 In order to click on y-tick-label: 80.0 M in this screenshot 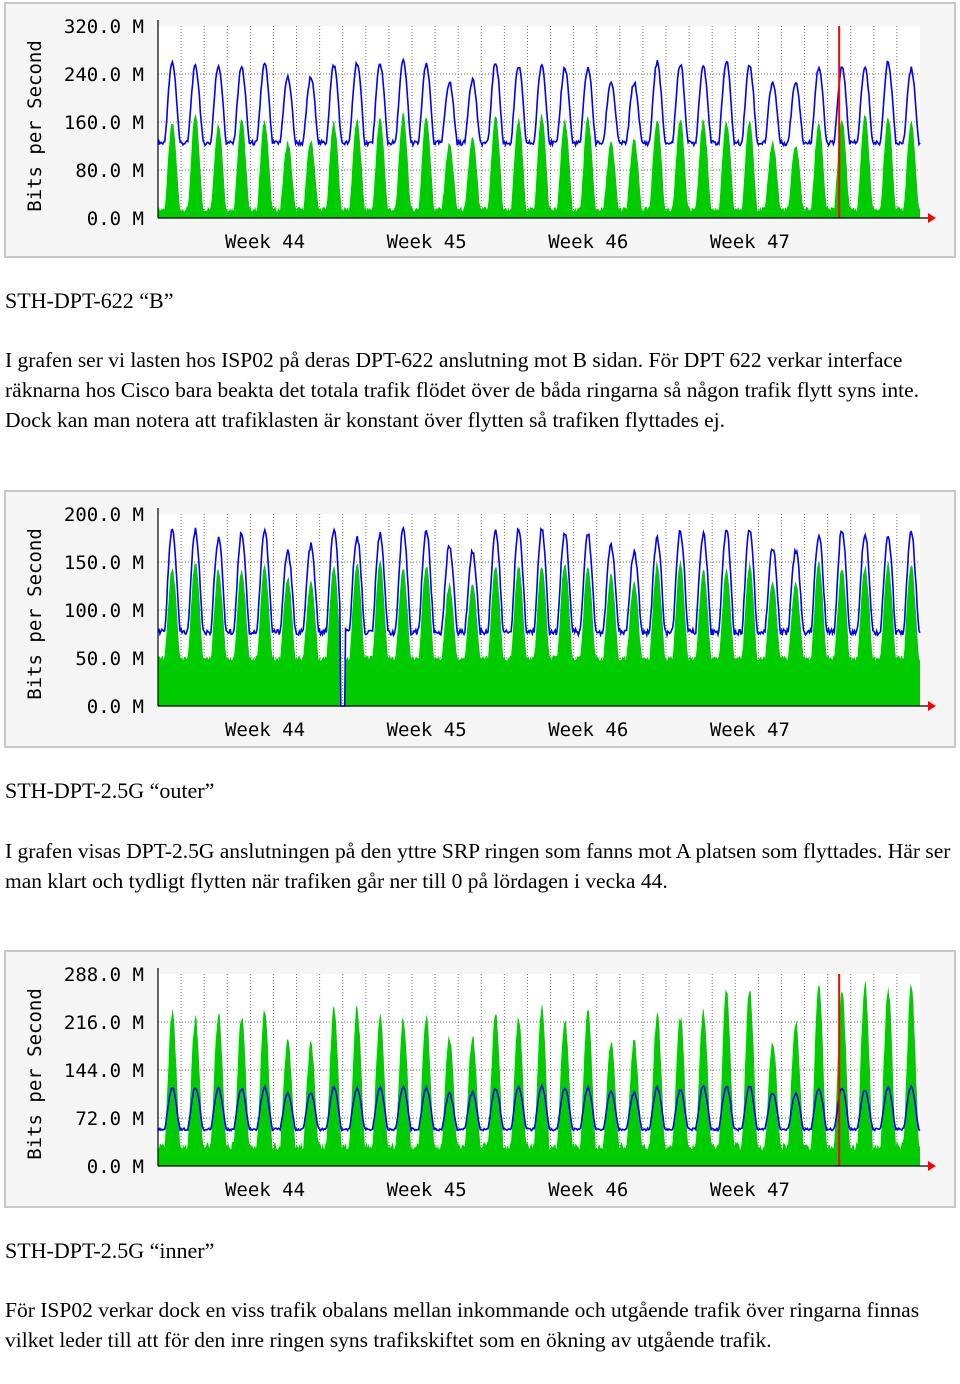, I will do `click(109, 171)`.